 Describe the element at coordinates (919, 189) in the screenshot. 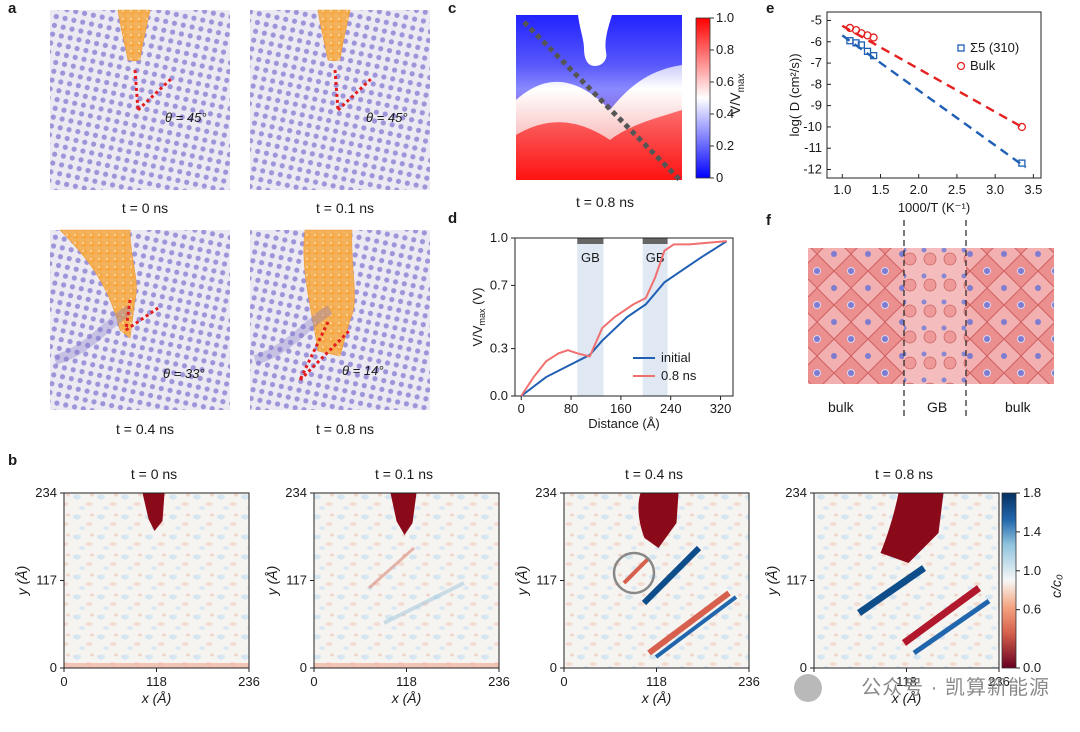

I see `x-tick-label: 2.0` at that location.